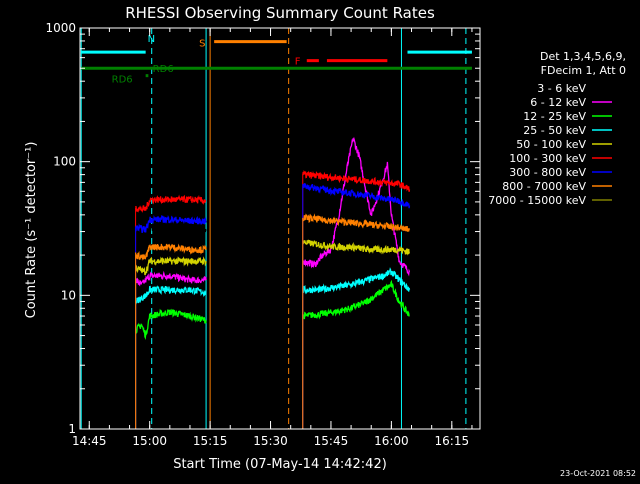 This screenshot has width=640, height=484. What do you see at coordinates (210, 441) in the screenshot?
I see `x-tick-label-2: 15:15` at bounding box center [210, 441].